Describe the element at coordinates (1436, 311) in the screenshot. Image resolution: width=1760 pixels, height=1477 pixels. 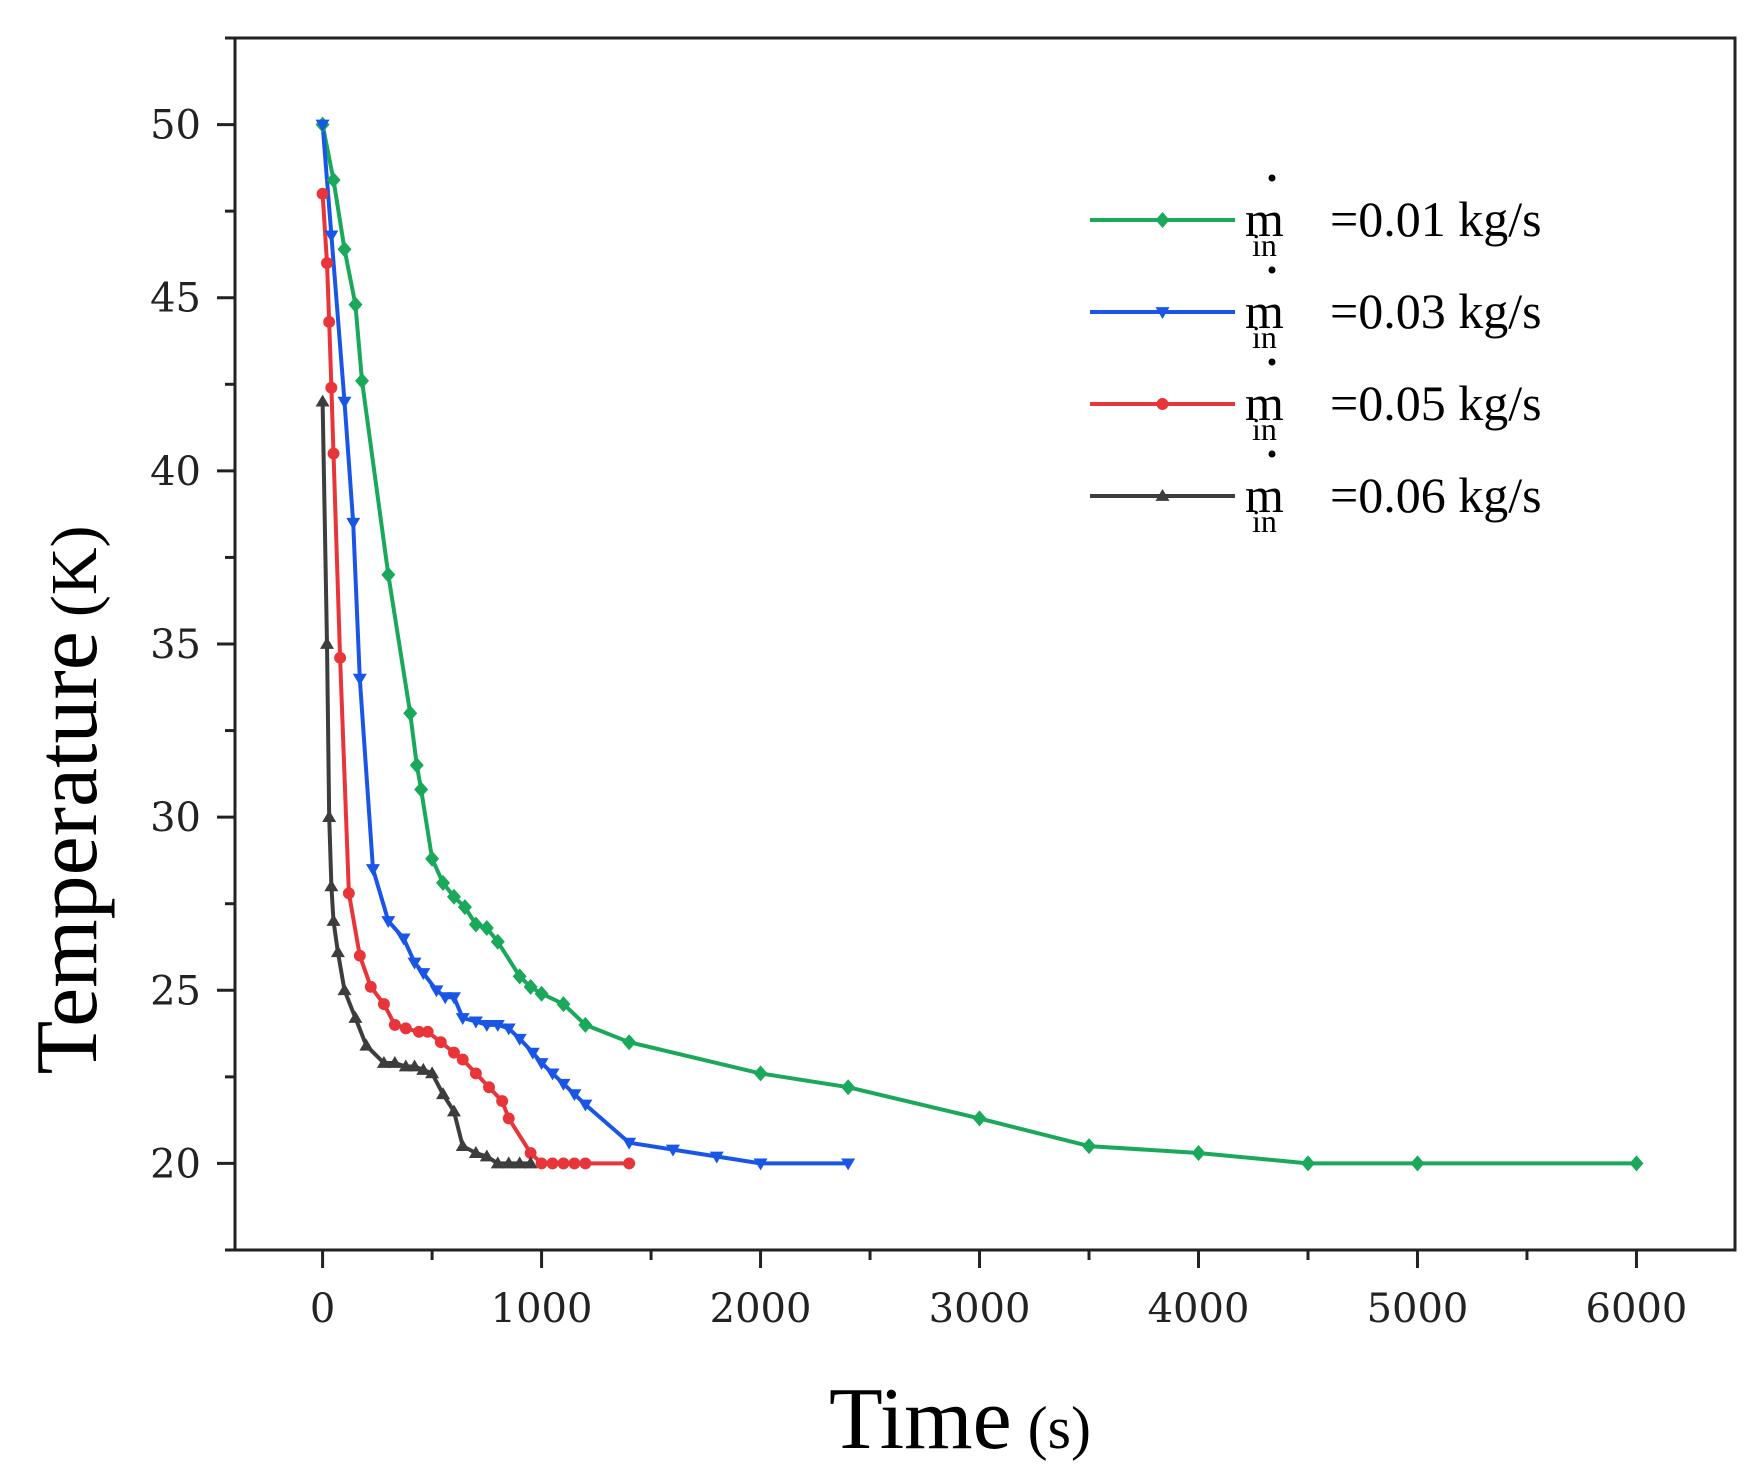
I see `legend-label: =0.03 kg/s` at that location.